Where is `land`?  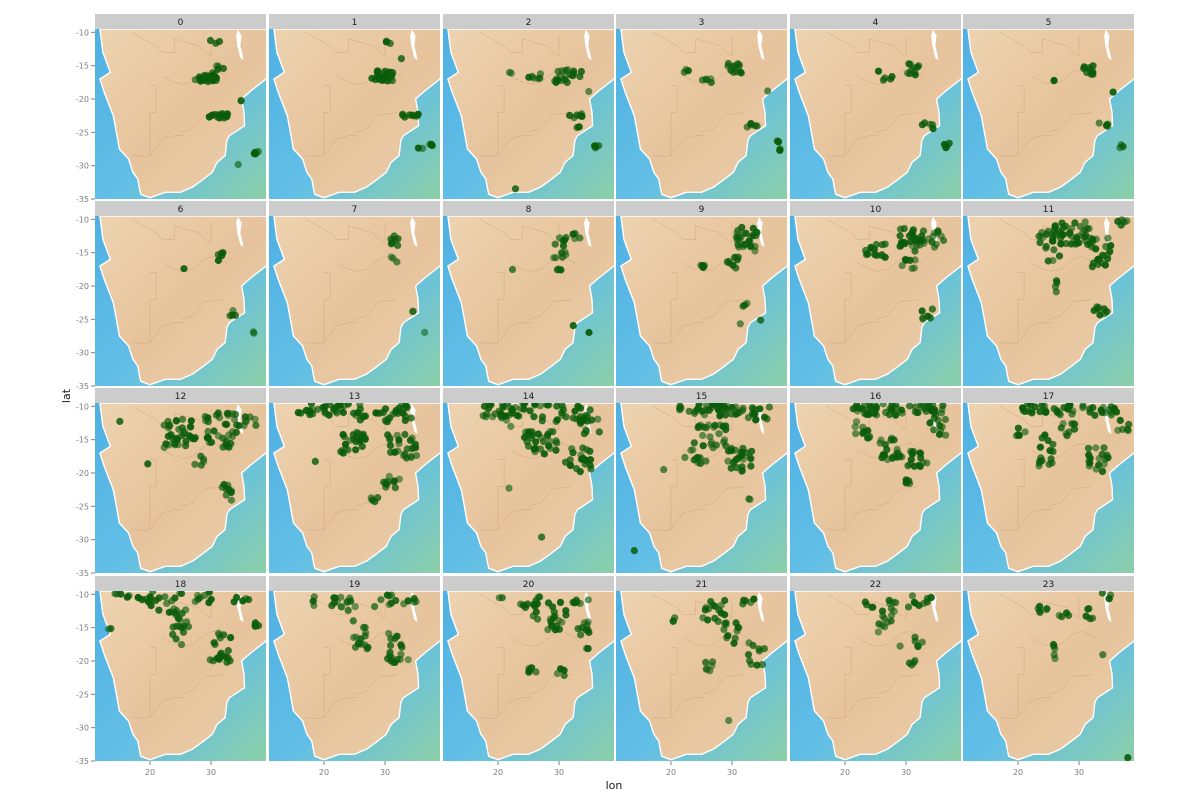 land is located at coordinates (1050, 676).